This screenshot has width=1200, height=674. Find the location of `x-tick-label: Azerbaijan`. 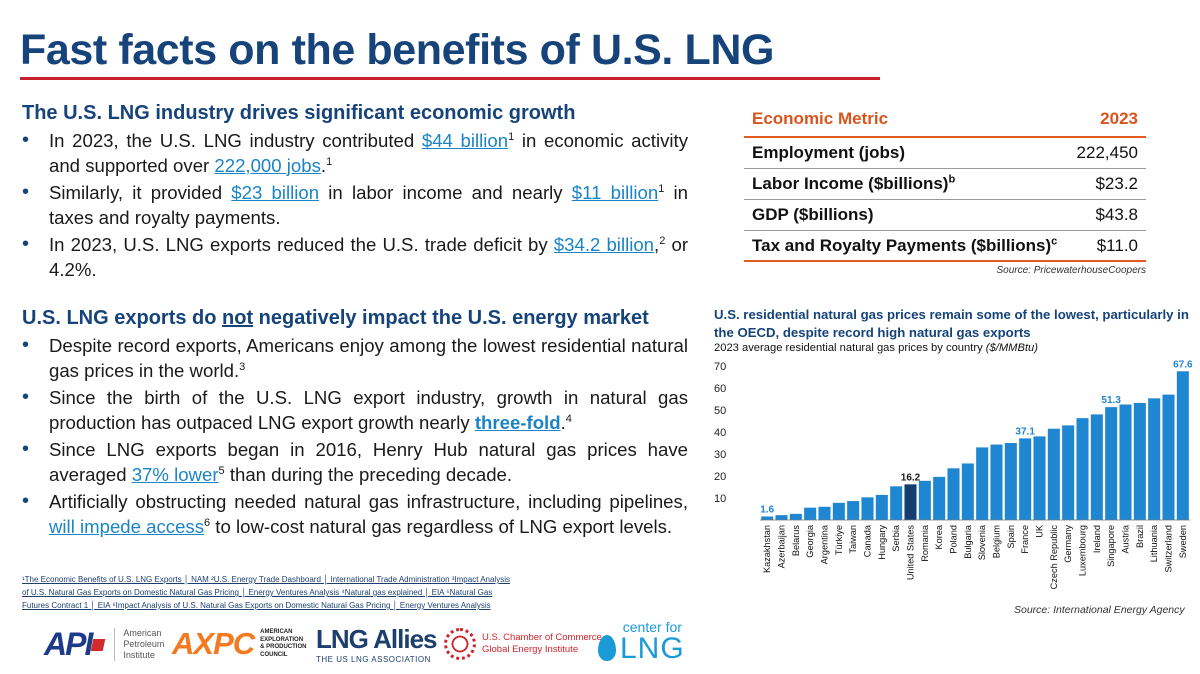

x-tick-label: Azerbaijan is located at coordinates (782, 546).